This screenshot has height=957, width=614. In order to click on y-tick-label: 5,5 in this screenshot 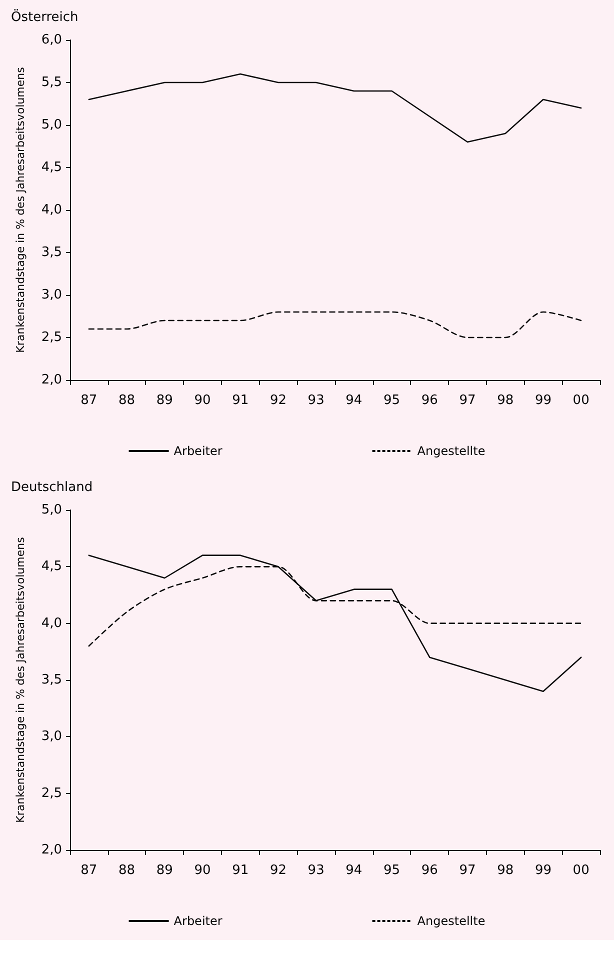, I will do `click(51, 82)`.